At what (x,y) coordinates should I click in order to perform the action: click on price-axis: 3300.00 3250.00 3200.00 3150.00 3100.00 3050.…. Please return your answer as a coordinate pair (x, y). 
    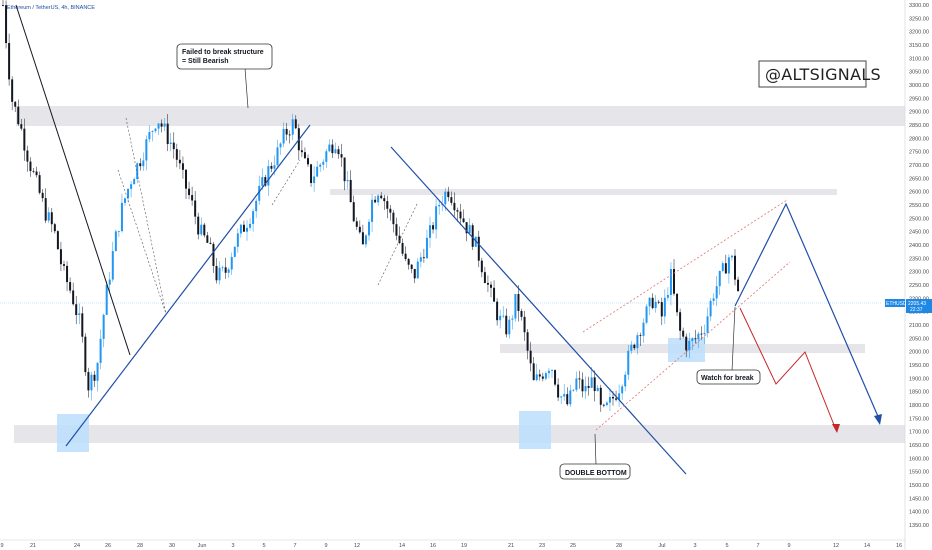
    Looking at the image, I should click on (916, 275).